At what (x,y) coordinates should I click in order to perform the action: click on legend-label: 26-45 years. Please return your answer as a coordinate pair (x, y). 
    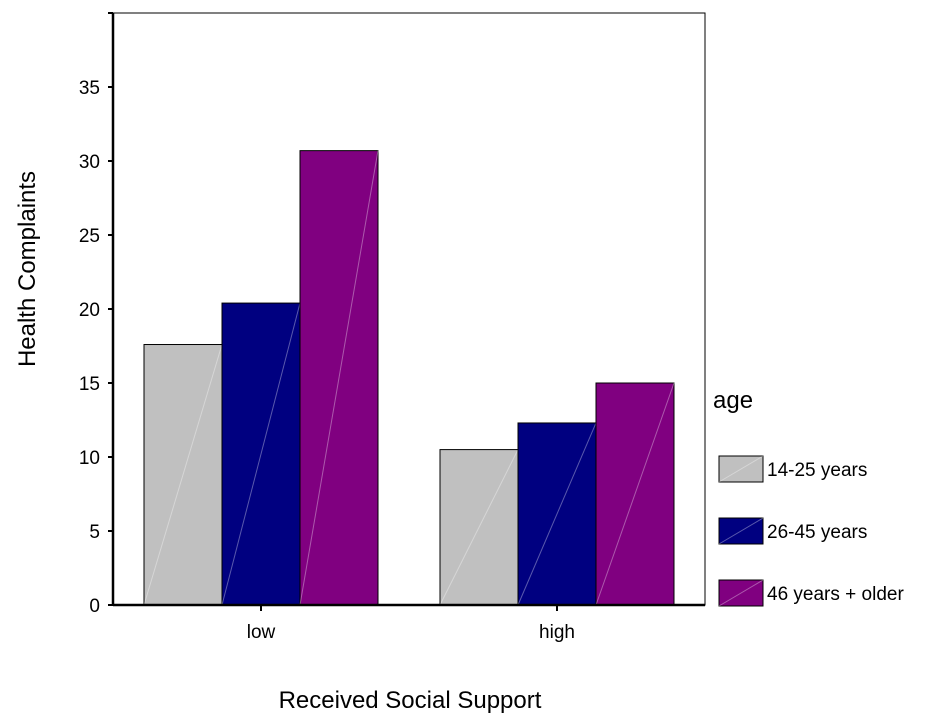
    Looking at the image, I should click on (817, 532).